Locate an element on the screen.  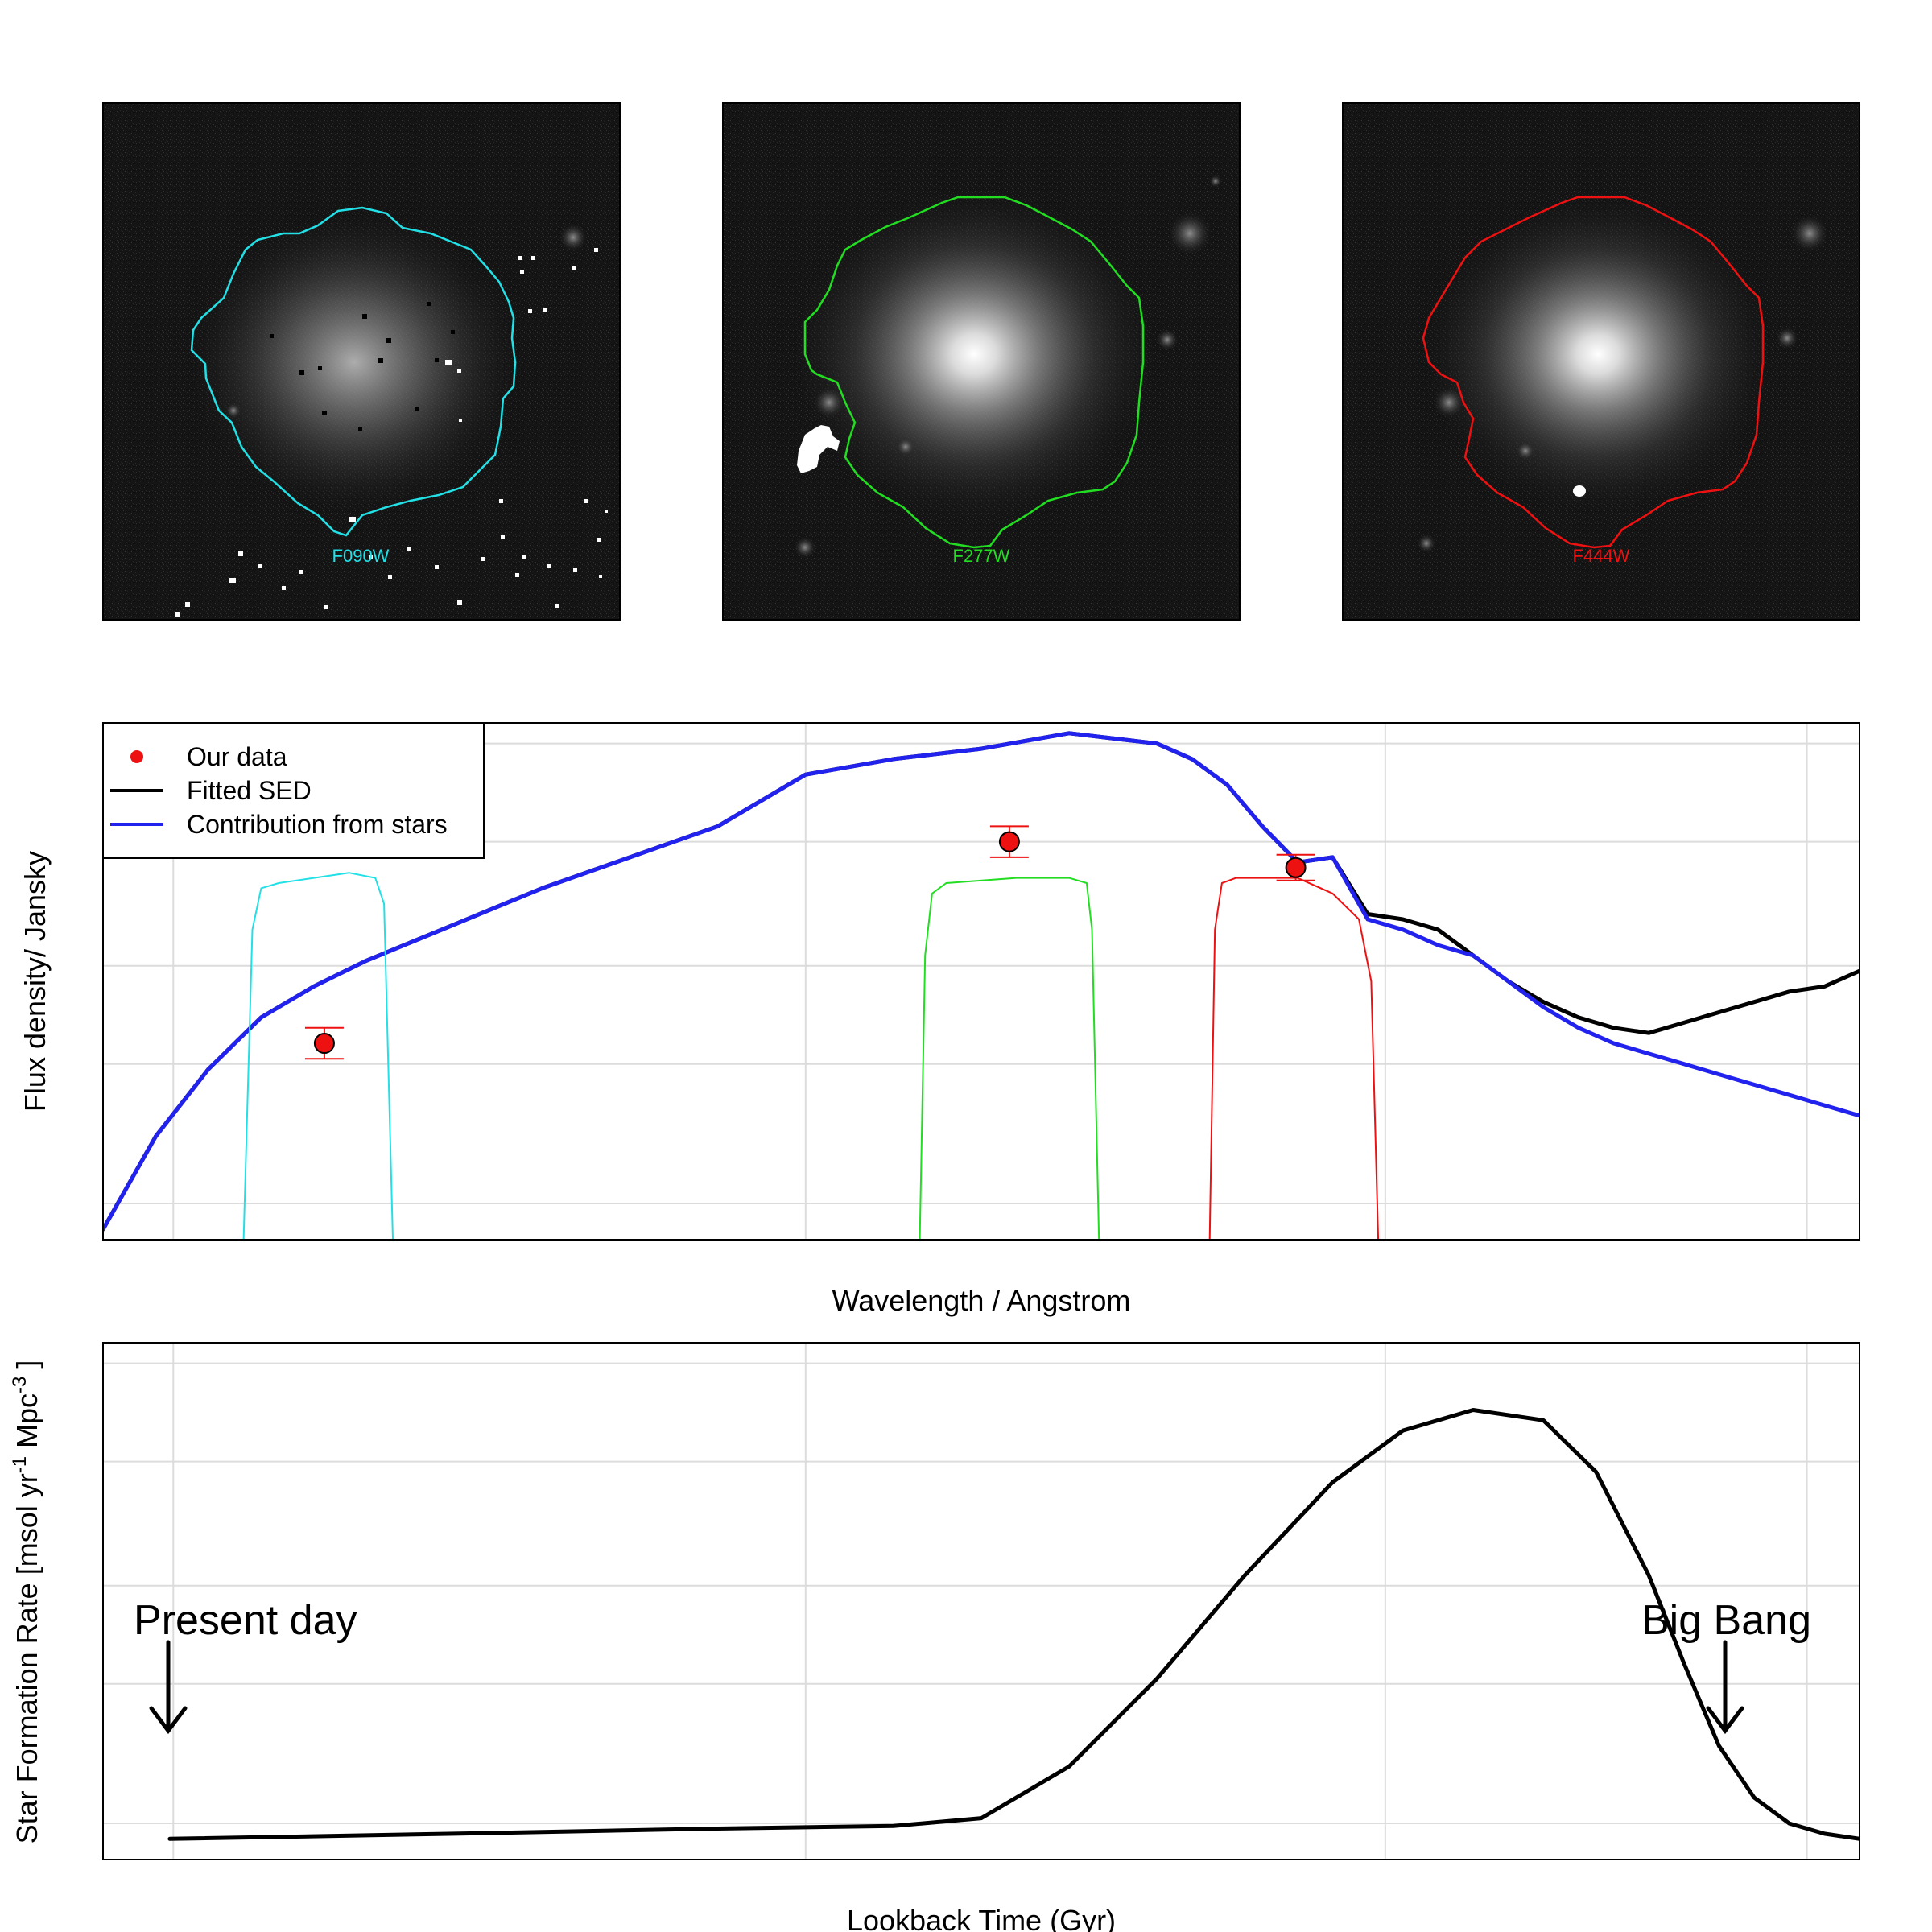
band-label: F277W is located at coordinates (981, 556).